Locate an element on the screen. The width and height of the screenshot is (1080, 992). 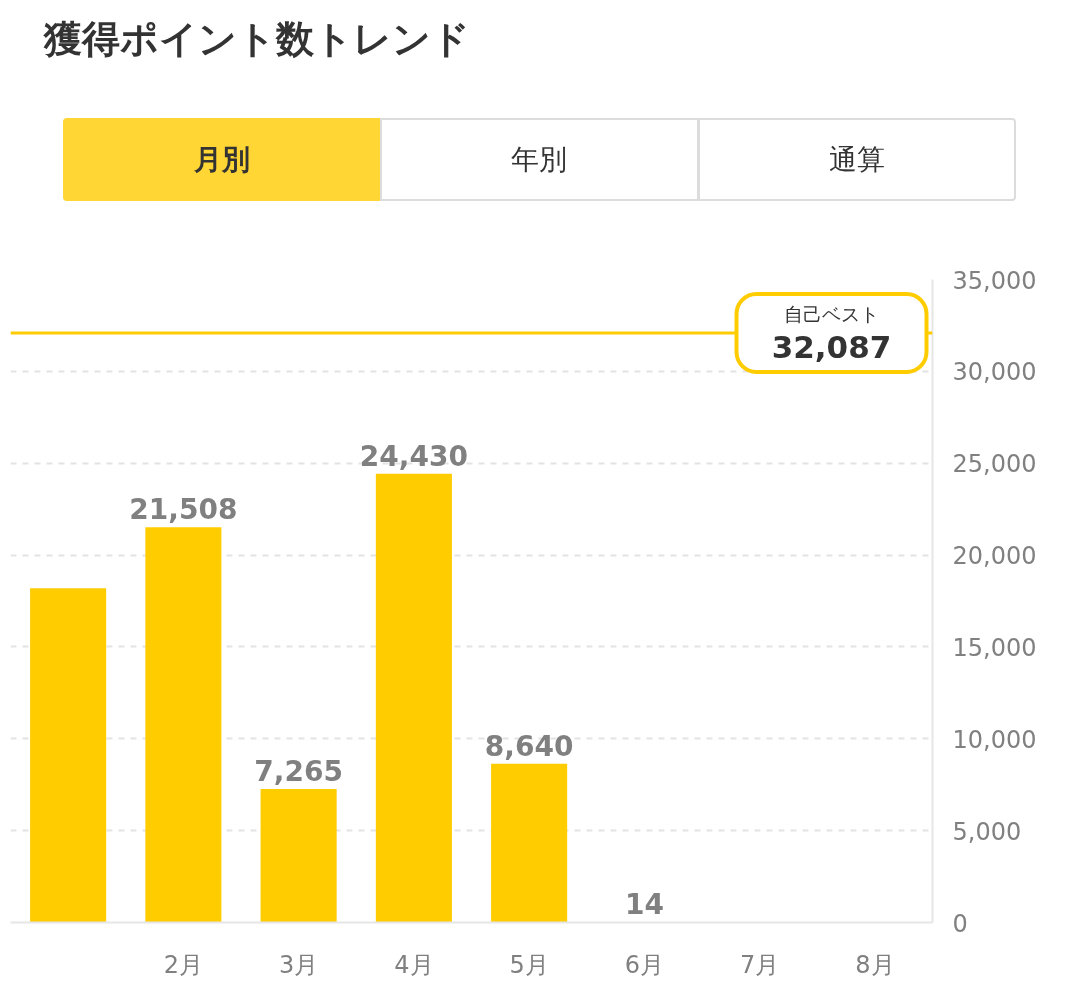
x-tick-label: 7月 is located at coordinates (759, 964).